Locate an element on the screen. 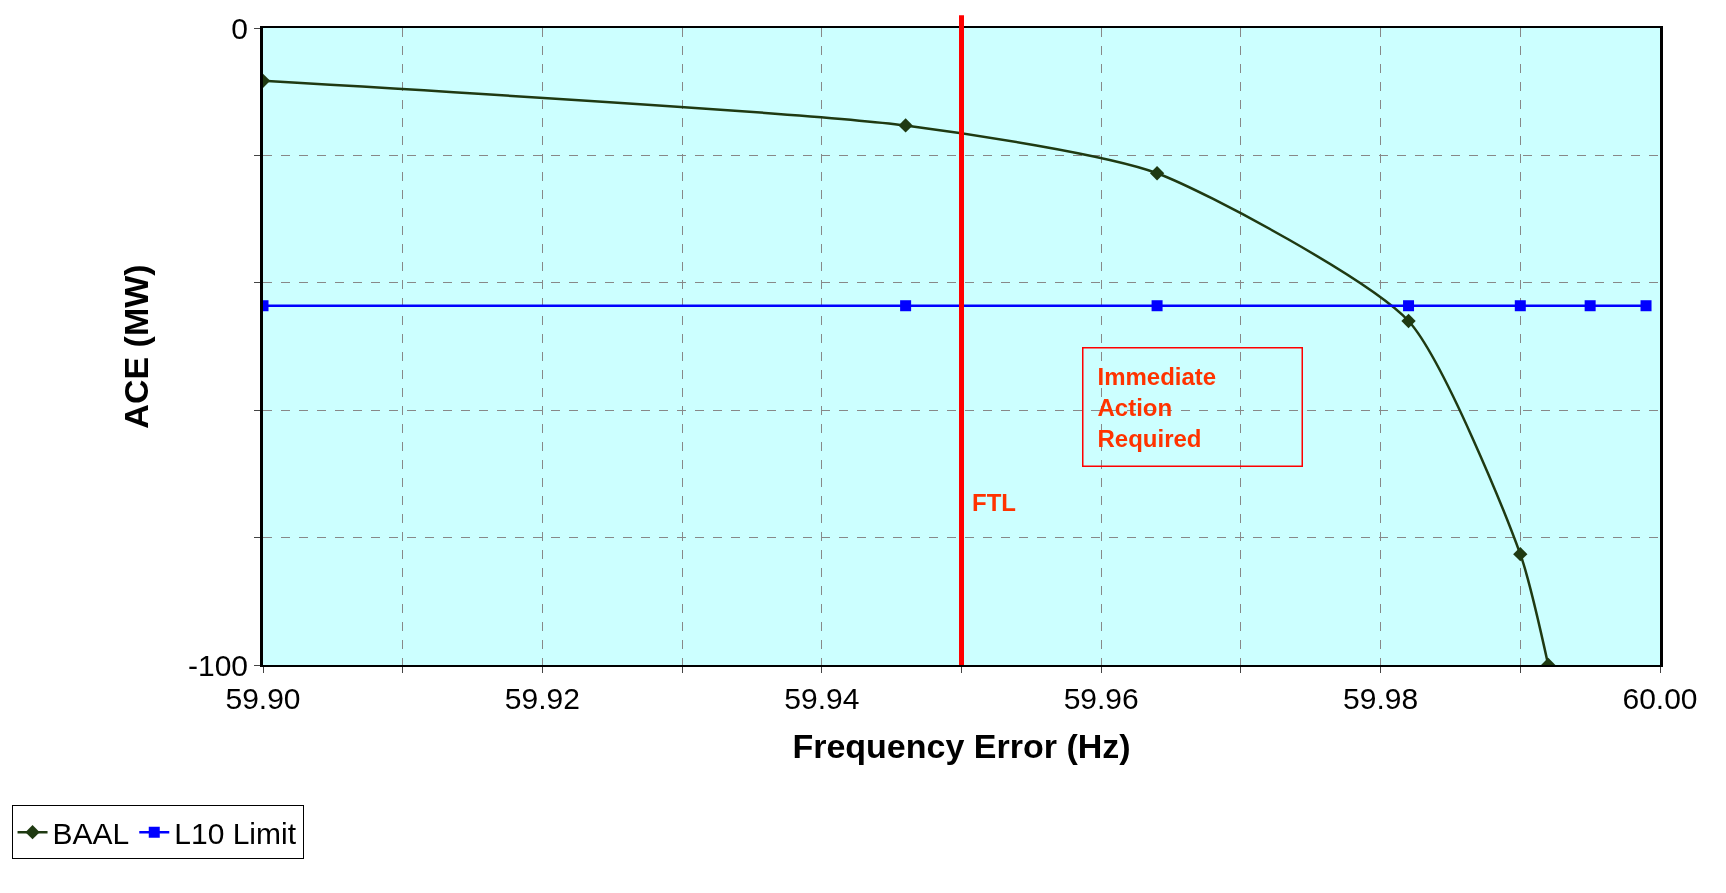 This screenshot has width=1726, height=893. x-tick-label: 59.94 is located at coordinates (822, 698).